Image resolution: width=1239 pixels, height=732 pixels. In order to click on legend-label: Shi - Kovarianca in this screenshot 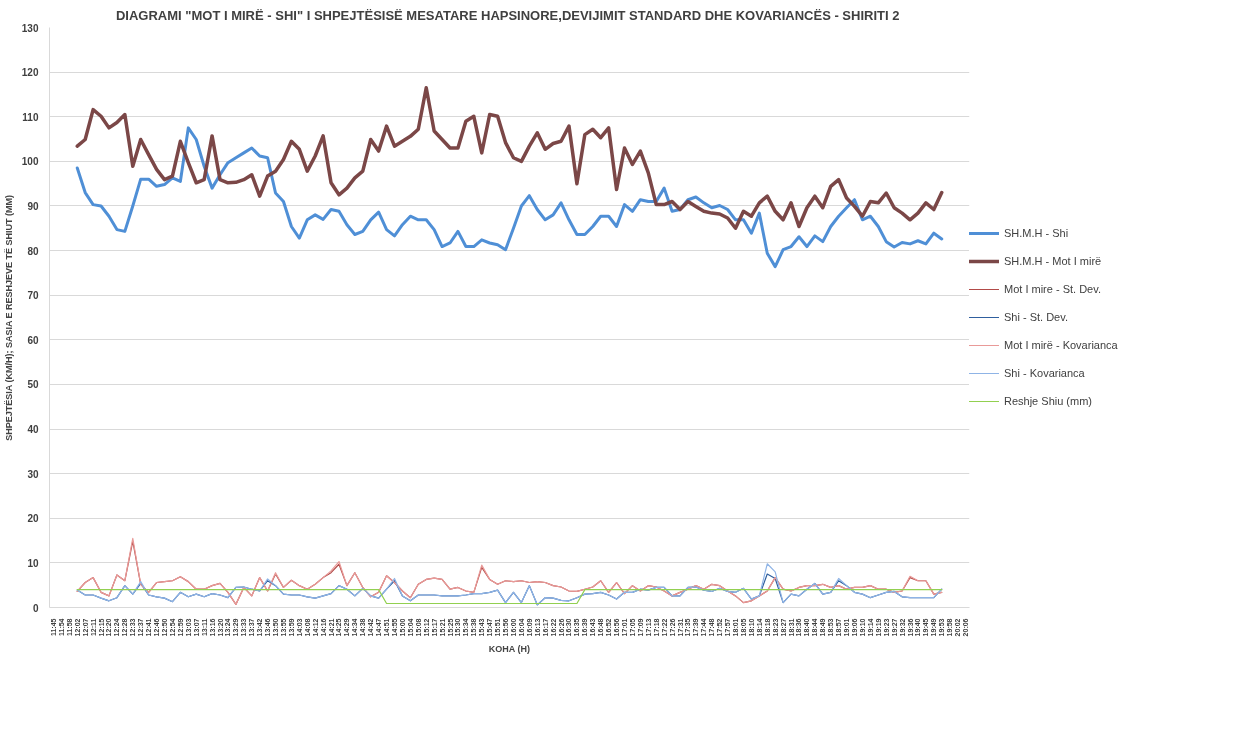, I will do `click(1044, 373)`.